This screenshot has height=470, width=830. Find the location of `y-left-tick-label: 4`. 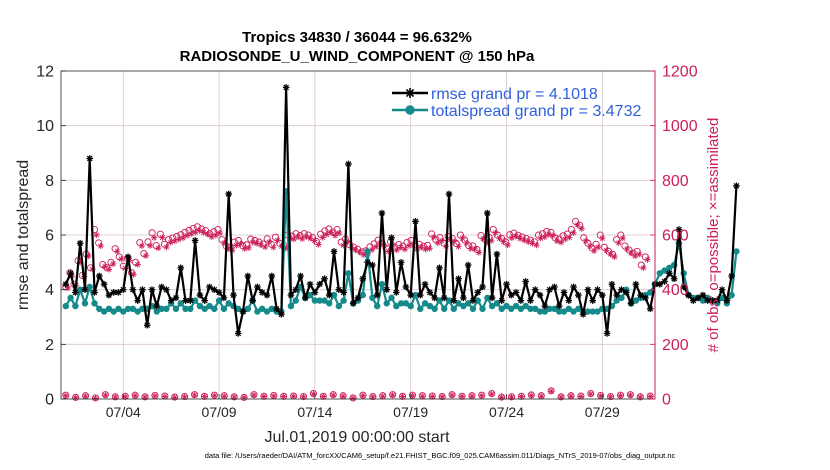

y-left-tick-label: 4 is located at coordinates (49, 290).